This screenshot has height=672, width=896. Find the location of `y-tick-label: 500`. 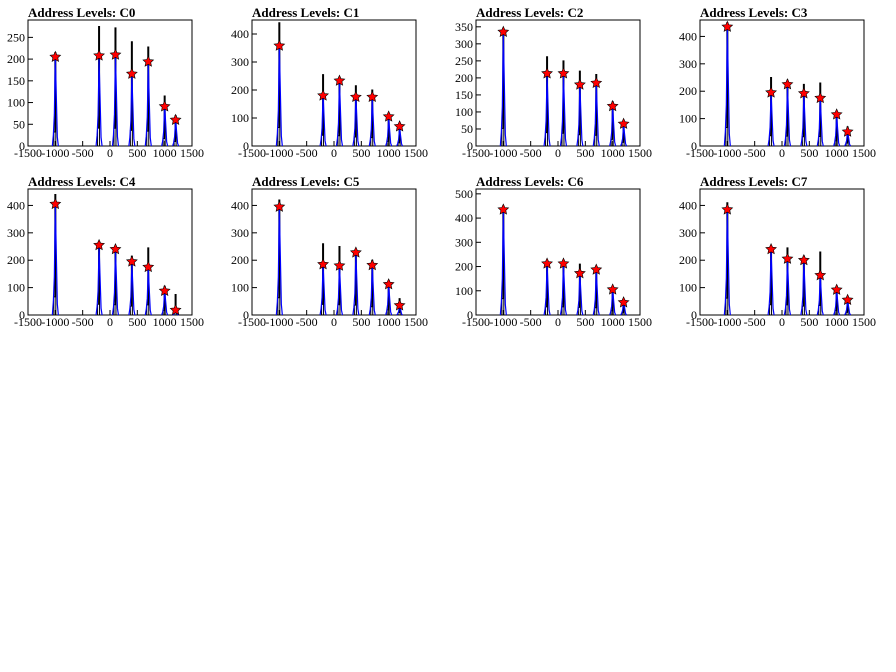

y-tick-label: 500 is located at coordinates (464, 194).